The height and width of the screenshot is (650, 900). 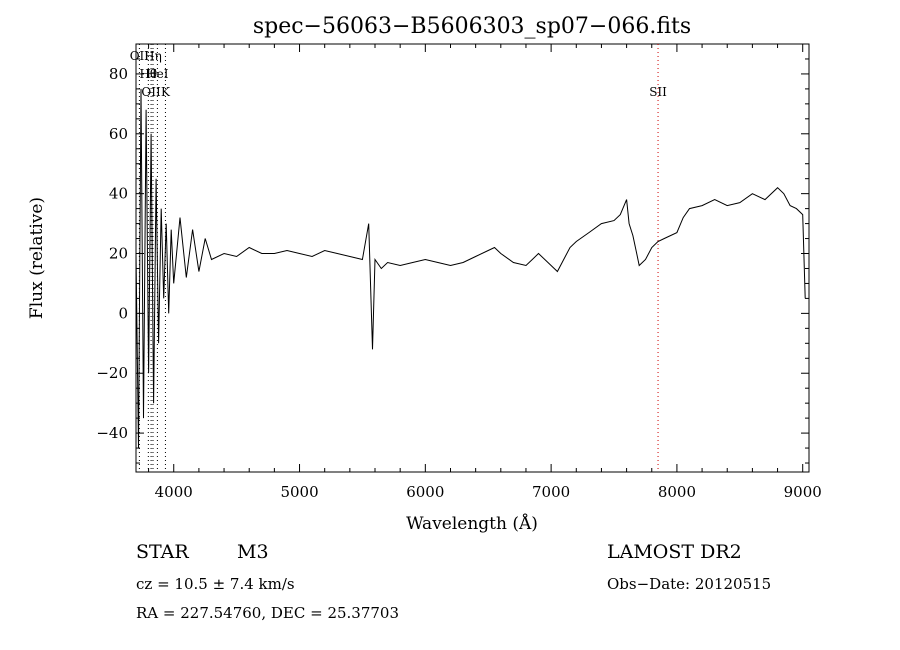 I want to click on y-tick-label: 60, so click(x=118, y=134).